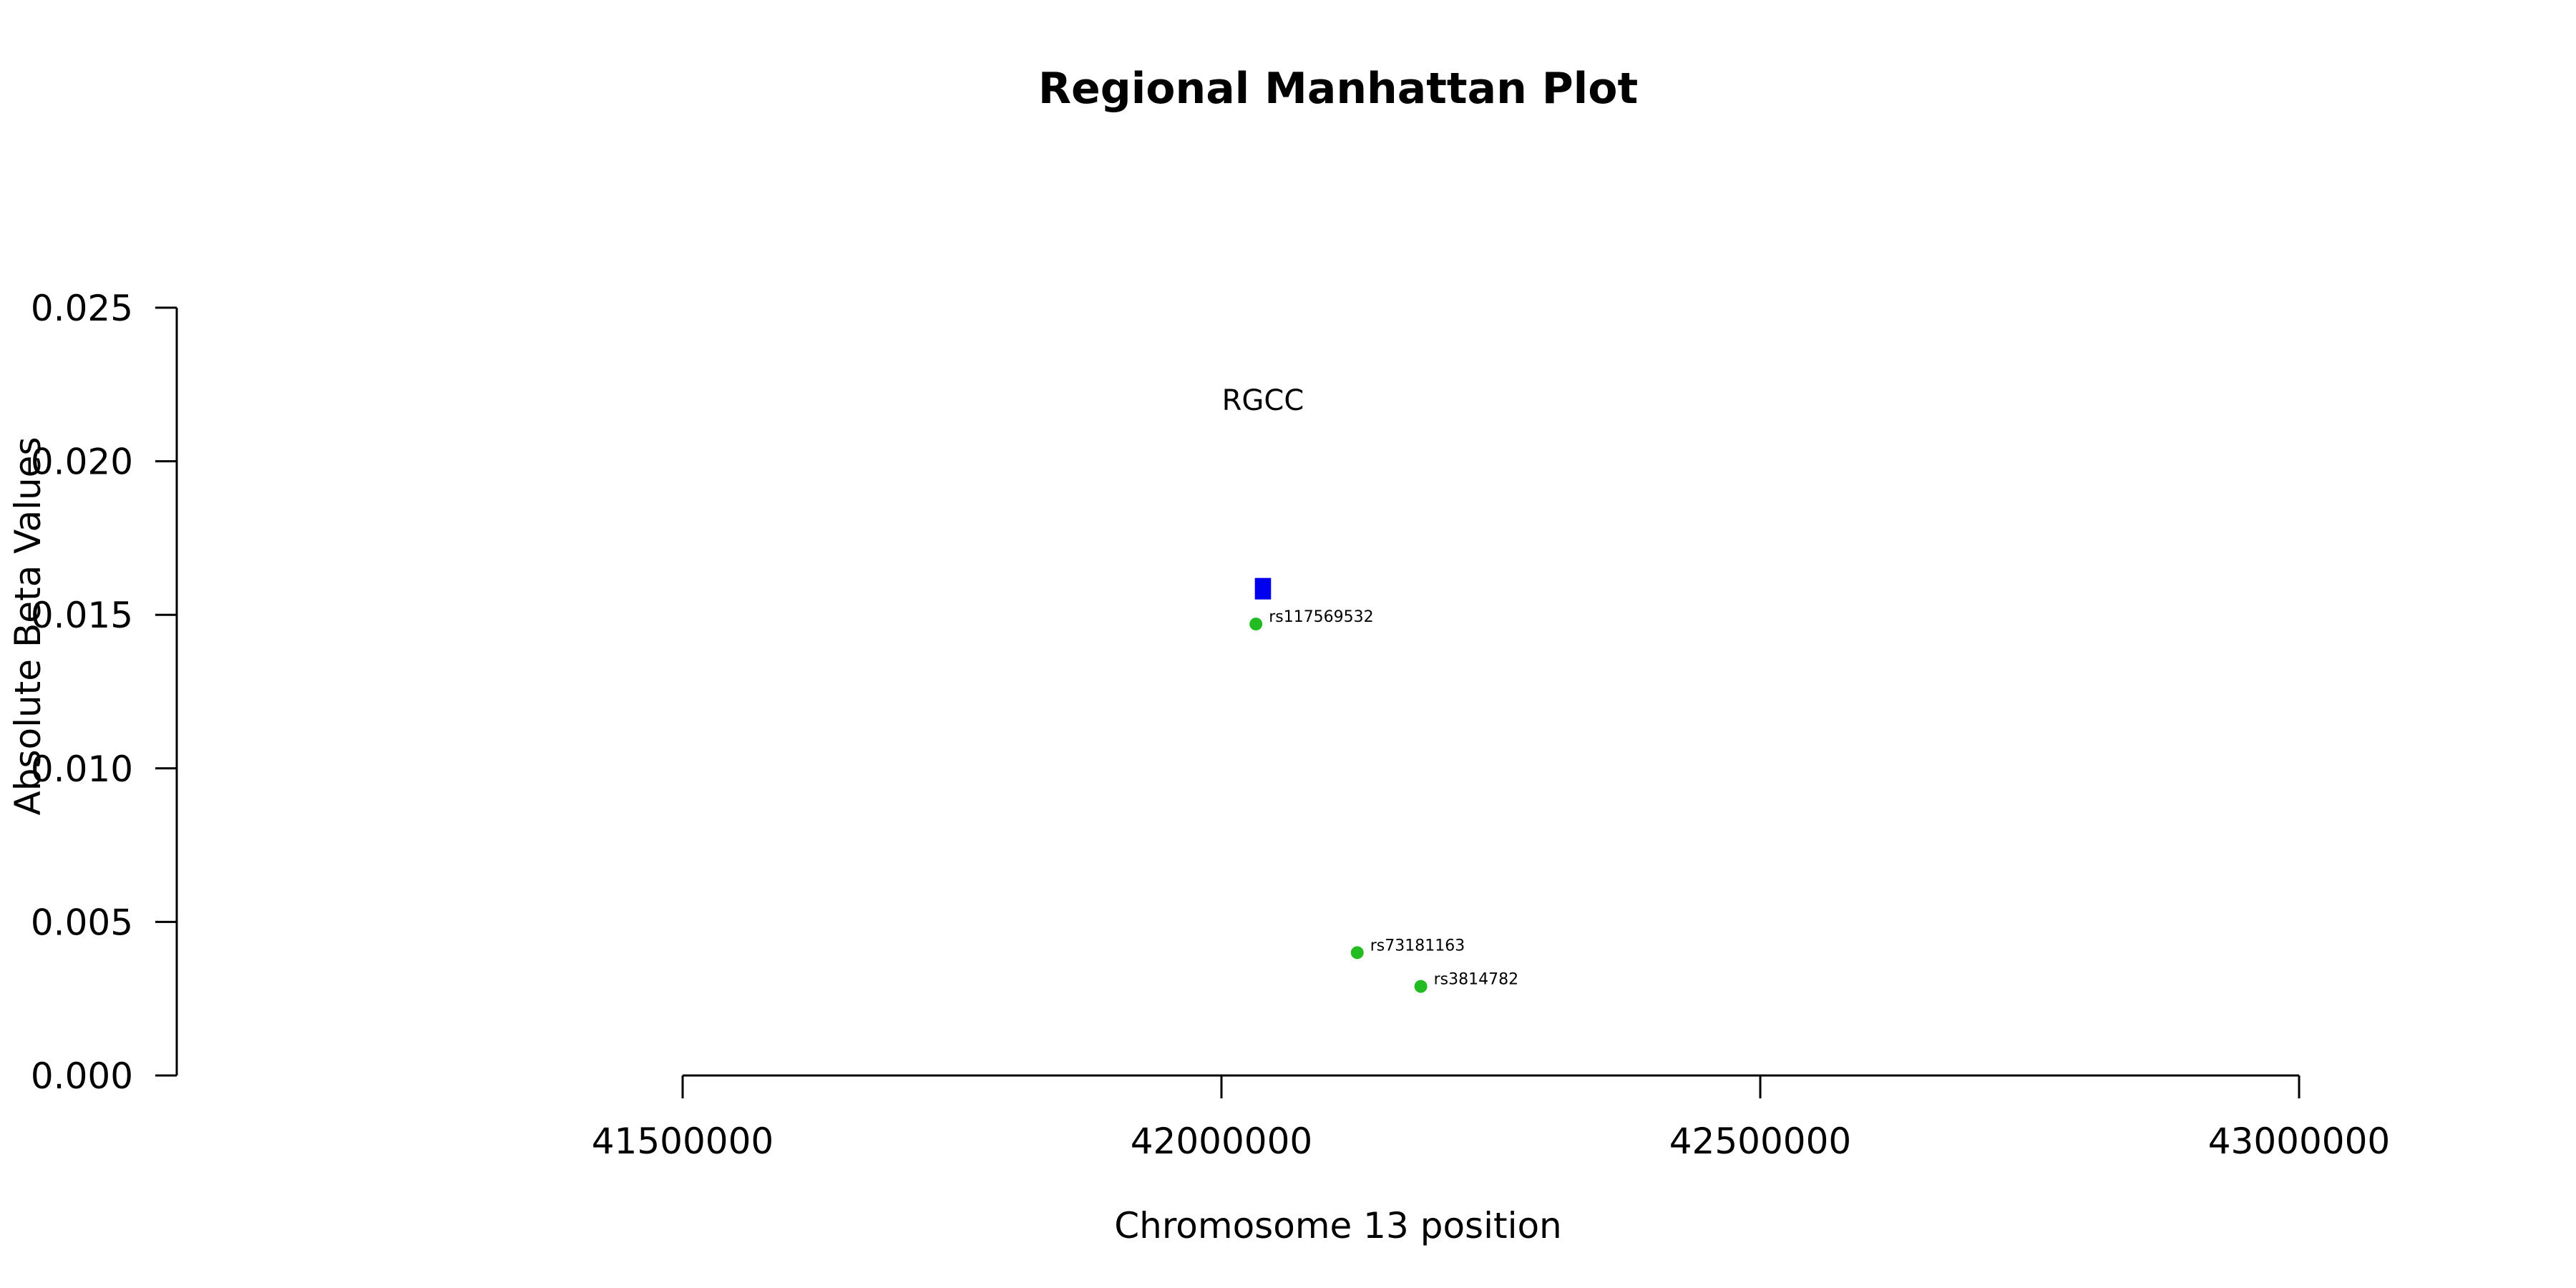 The height and width of the screenshot is (1288, 2576). Describe the element at coordinates (1383, 800) in the screenshot. I see `snp-points: rs117569532 rs73181163 rs3814782` at that location.